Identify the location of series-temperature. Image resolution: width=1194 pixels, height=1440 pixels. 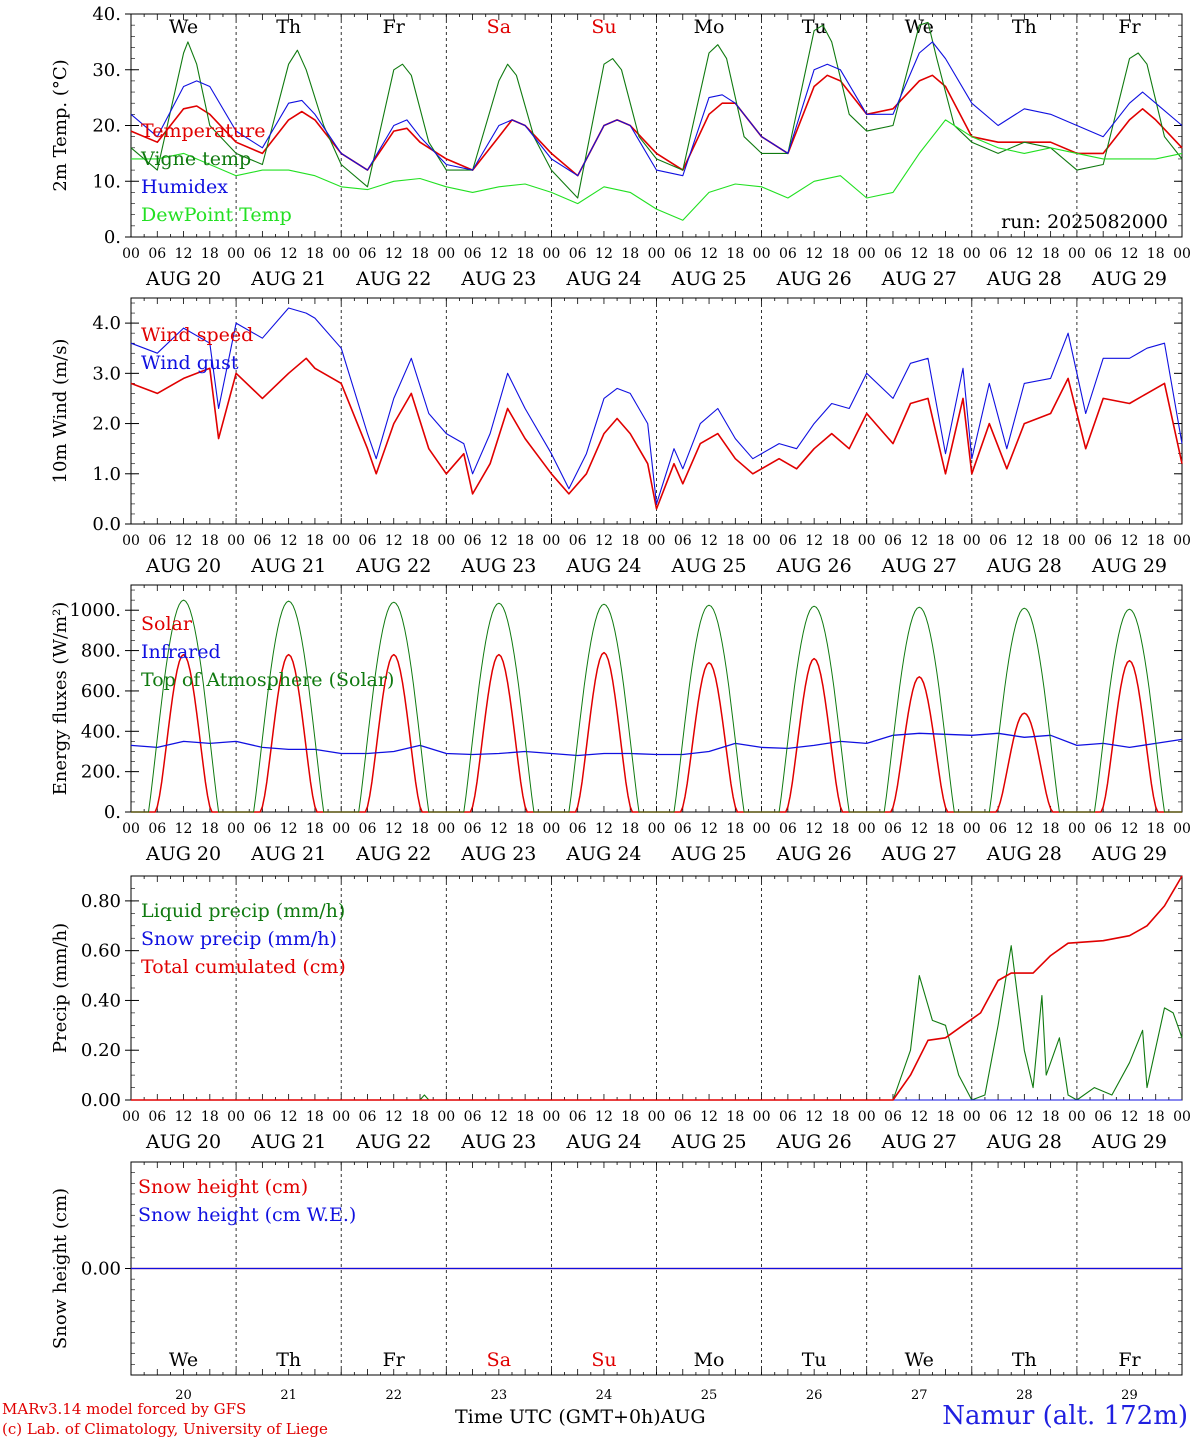
(656, 125).